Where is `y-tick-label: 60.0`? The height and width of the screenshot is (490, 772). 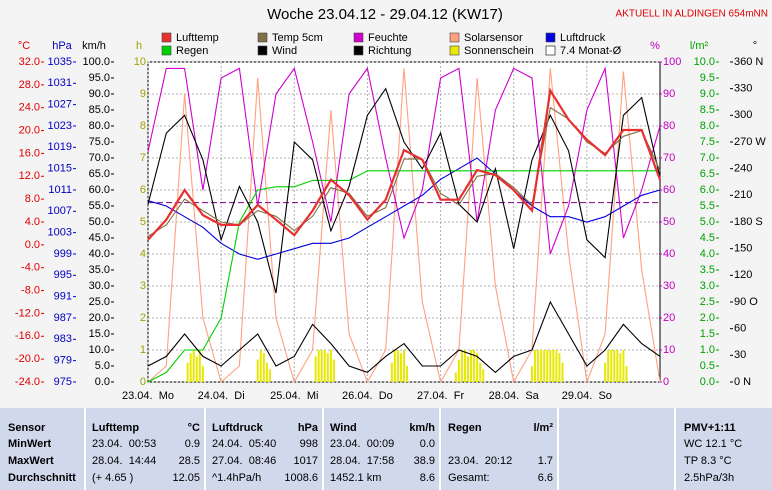 y-tick-label: 60.0 is located at coordinates (99, 190).